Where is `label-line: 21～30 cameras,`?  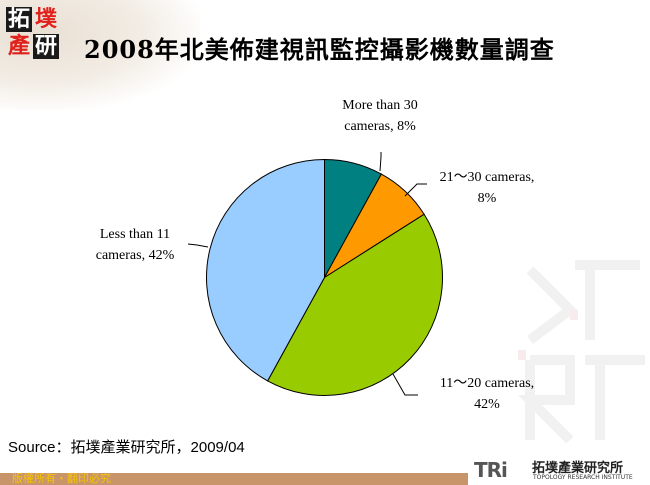
label-line: 21～30 cameras, is located at coordinates (487, 177).